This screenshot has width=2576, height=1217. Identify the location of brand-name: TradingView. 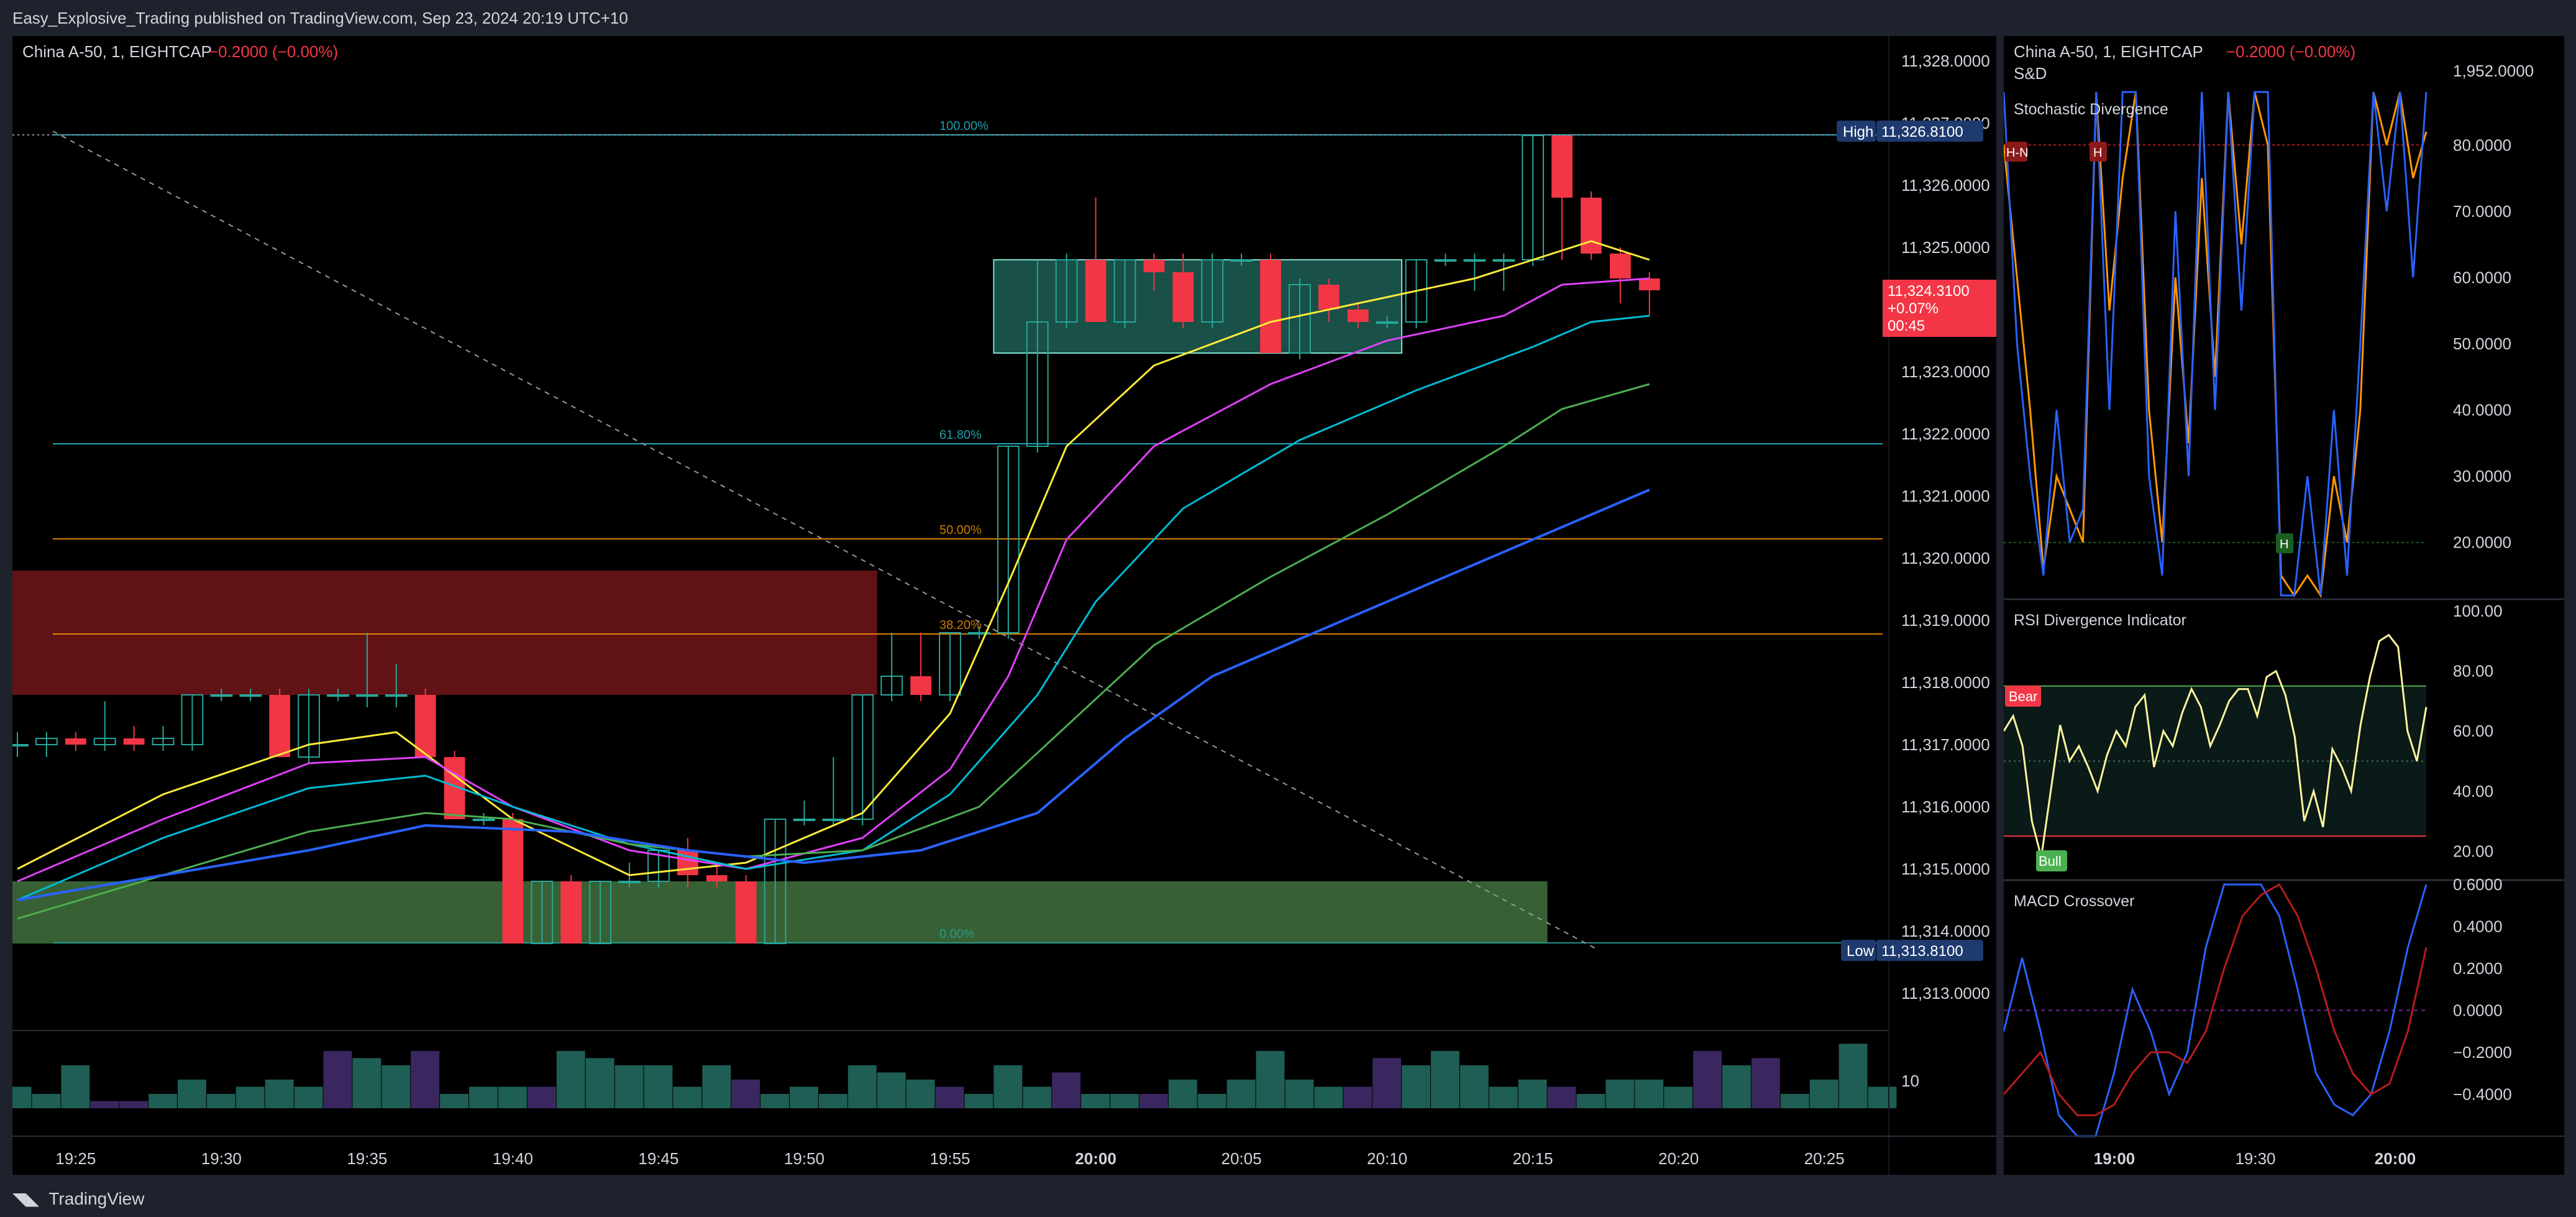
(96, 1198).